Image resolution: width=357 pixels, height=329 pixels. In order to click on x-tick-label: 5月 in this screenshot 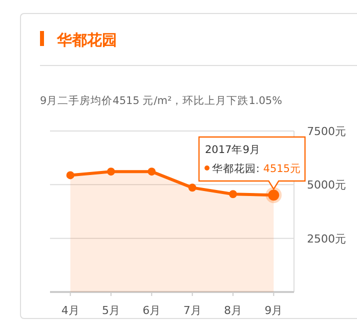, I will do `click(111, 310)`.